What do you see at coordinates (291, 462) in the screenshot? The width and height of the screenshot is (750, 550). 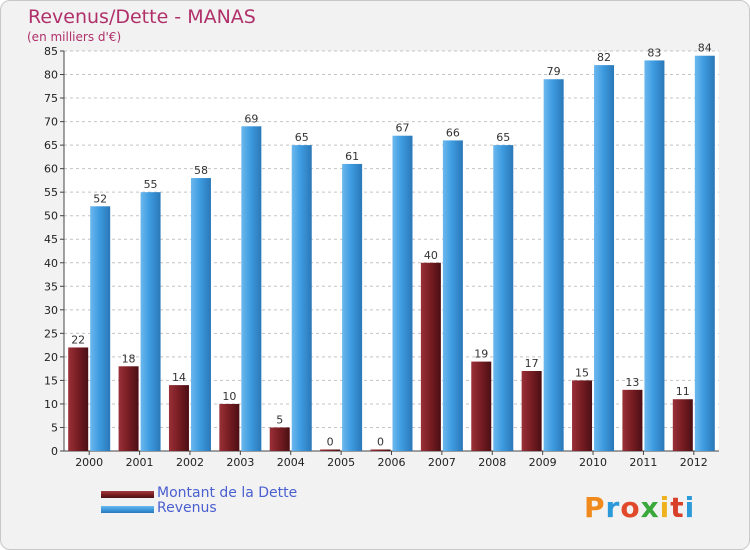 I see `x-tick-label: 2004` at bounding box center [291, 462].